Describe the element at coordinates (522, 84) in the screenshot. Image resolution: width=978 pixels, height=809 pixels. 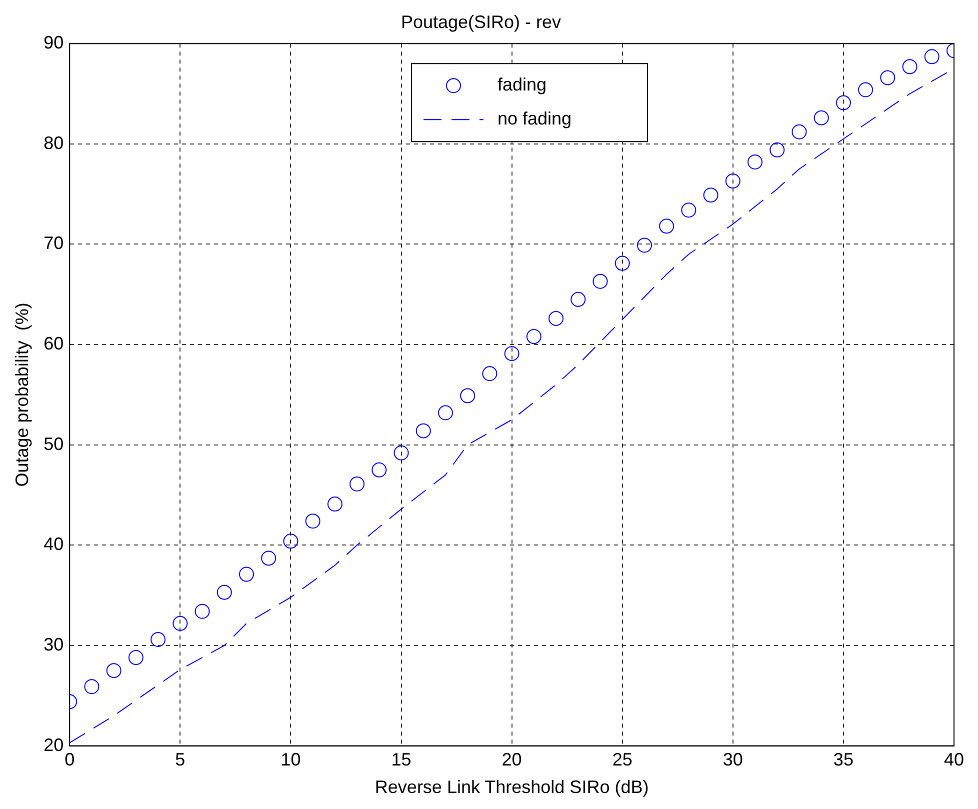
I see `legend-label: fading` at that location.